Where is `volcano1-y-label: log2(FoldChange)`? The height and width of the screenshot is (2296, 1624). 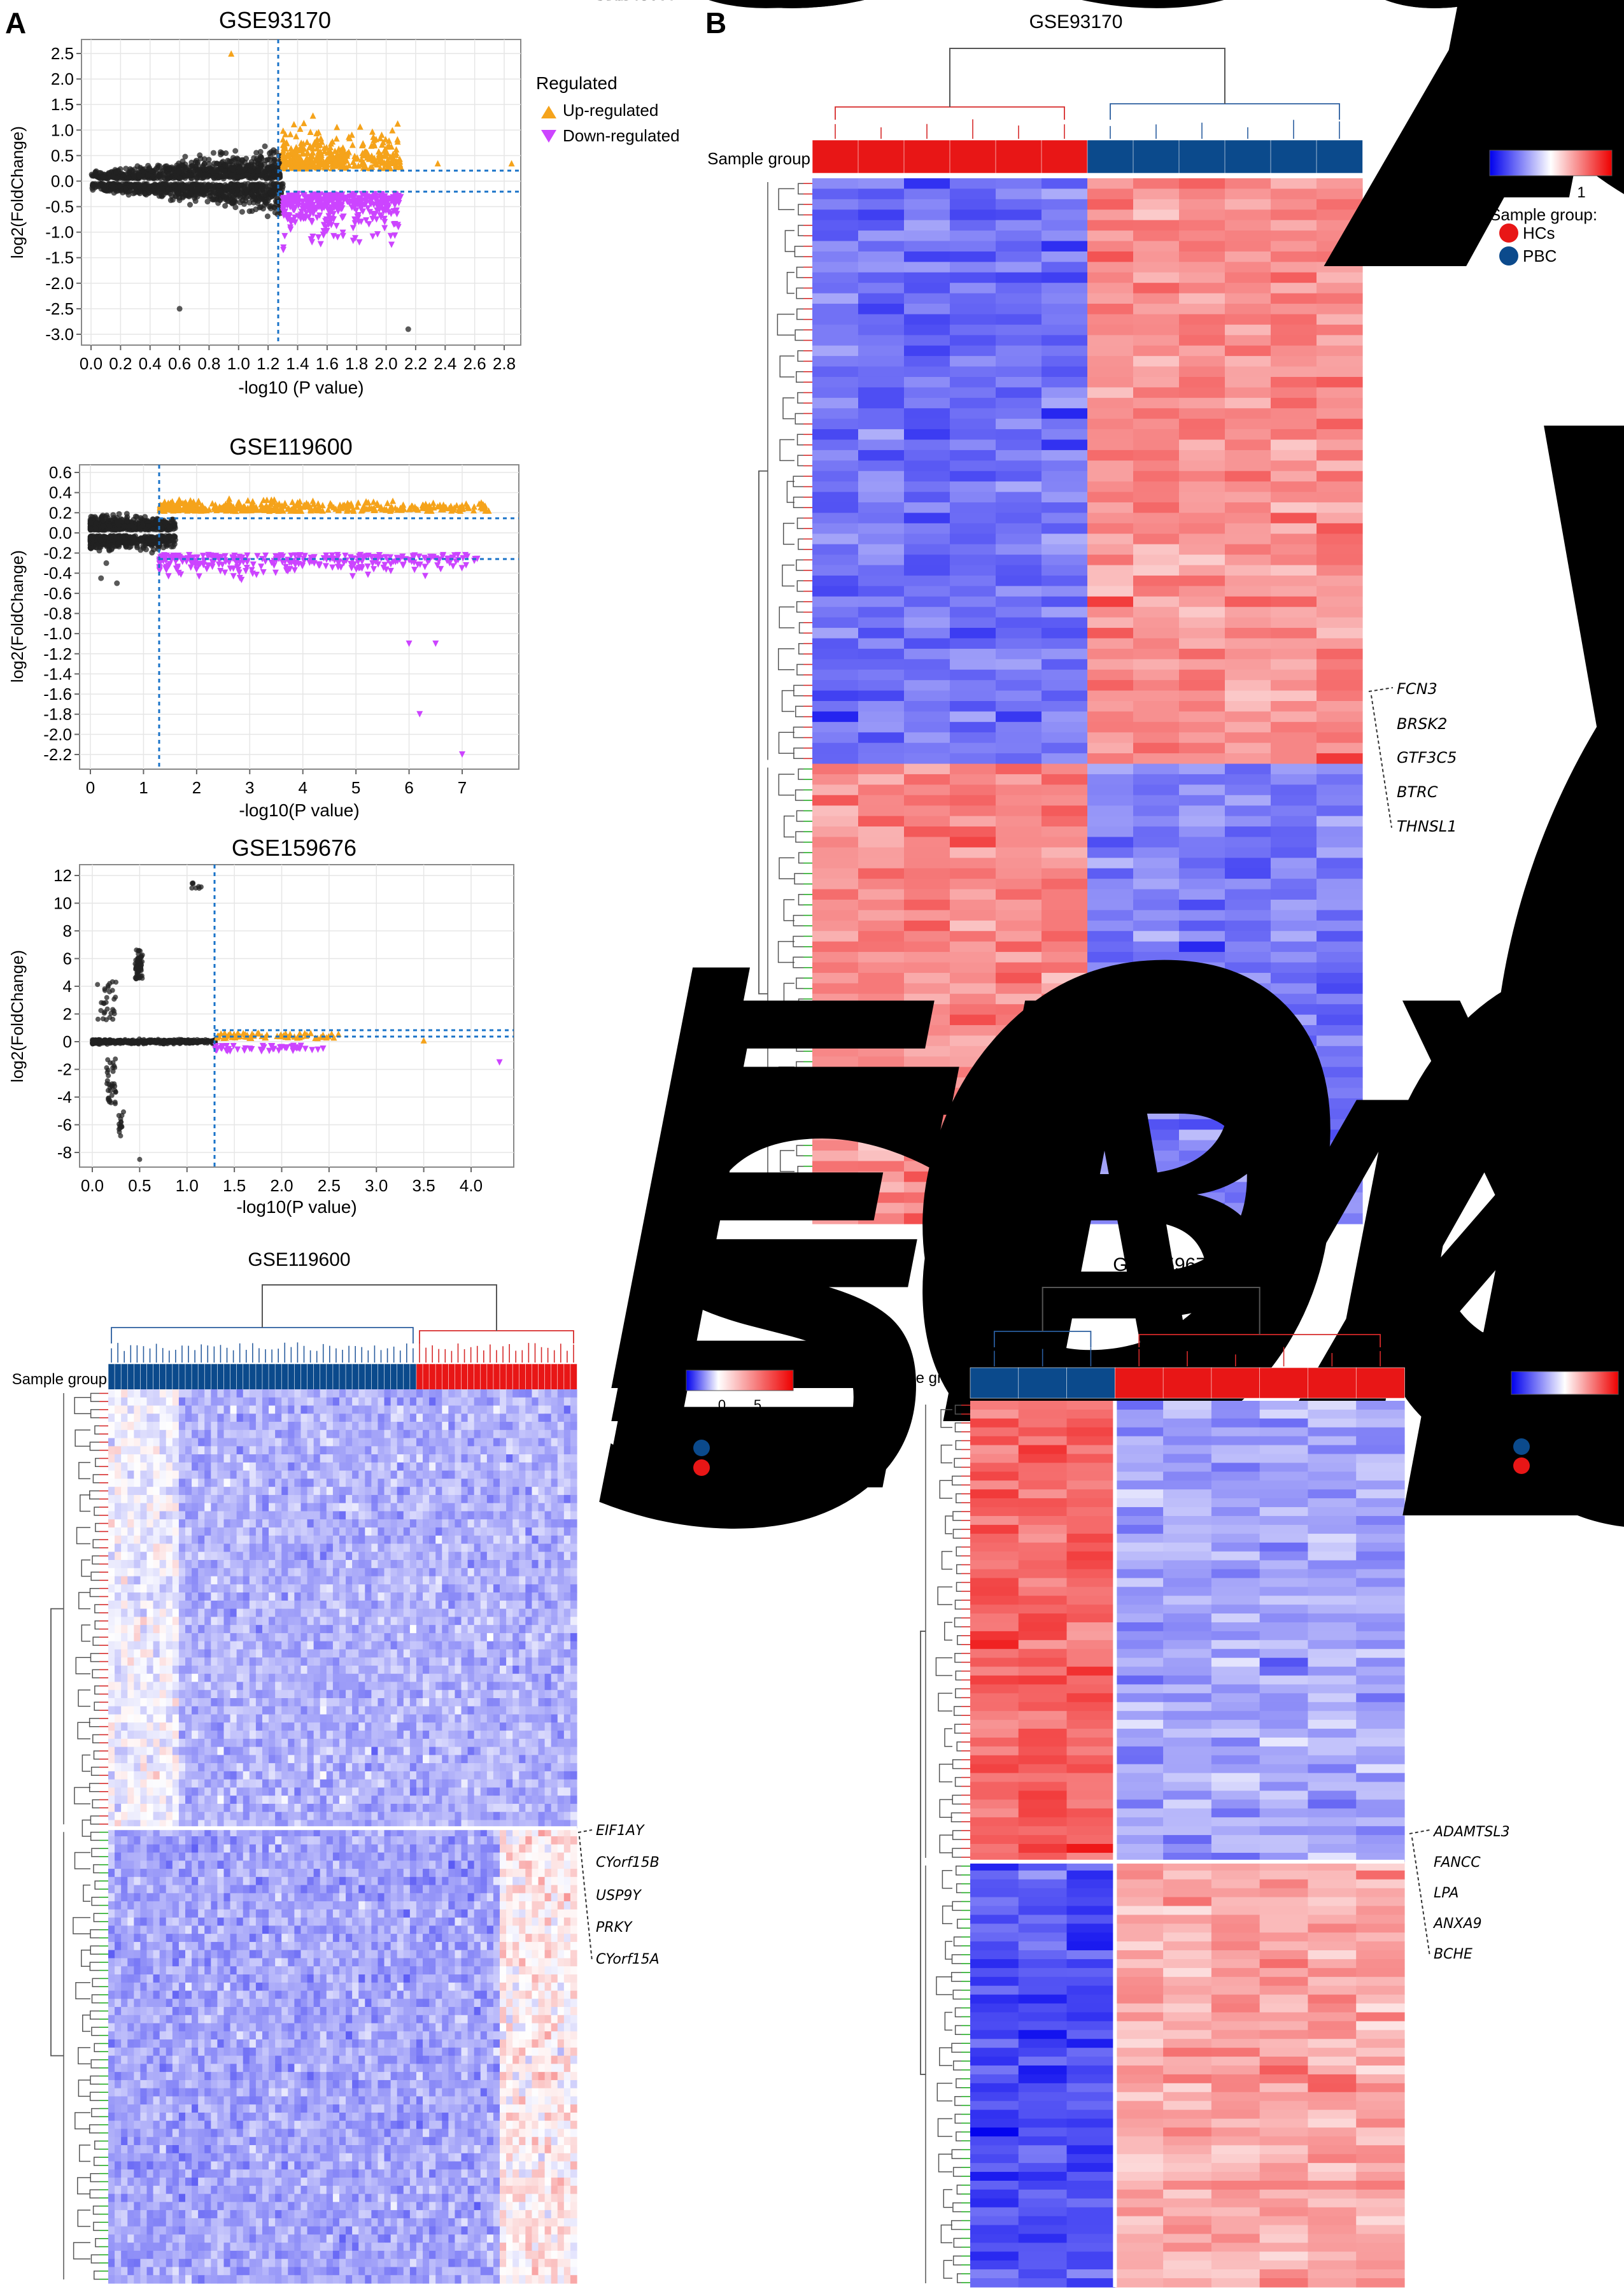
volcano1-y-label: log2(FoldChange) is located at coordinates (17, 192).